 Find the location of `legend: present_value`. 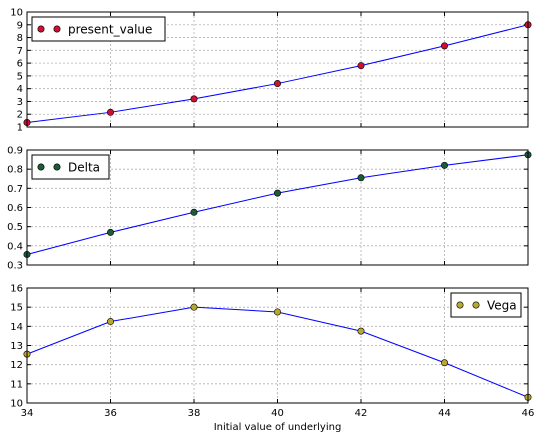

legend: present_value is located at coordinates (98, 29).